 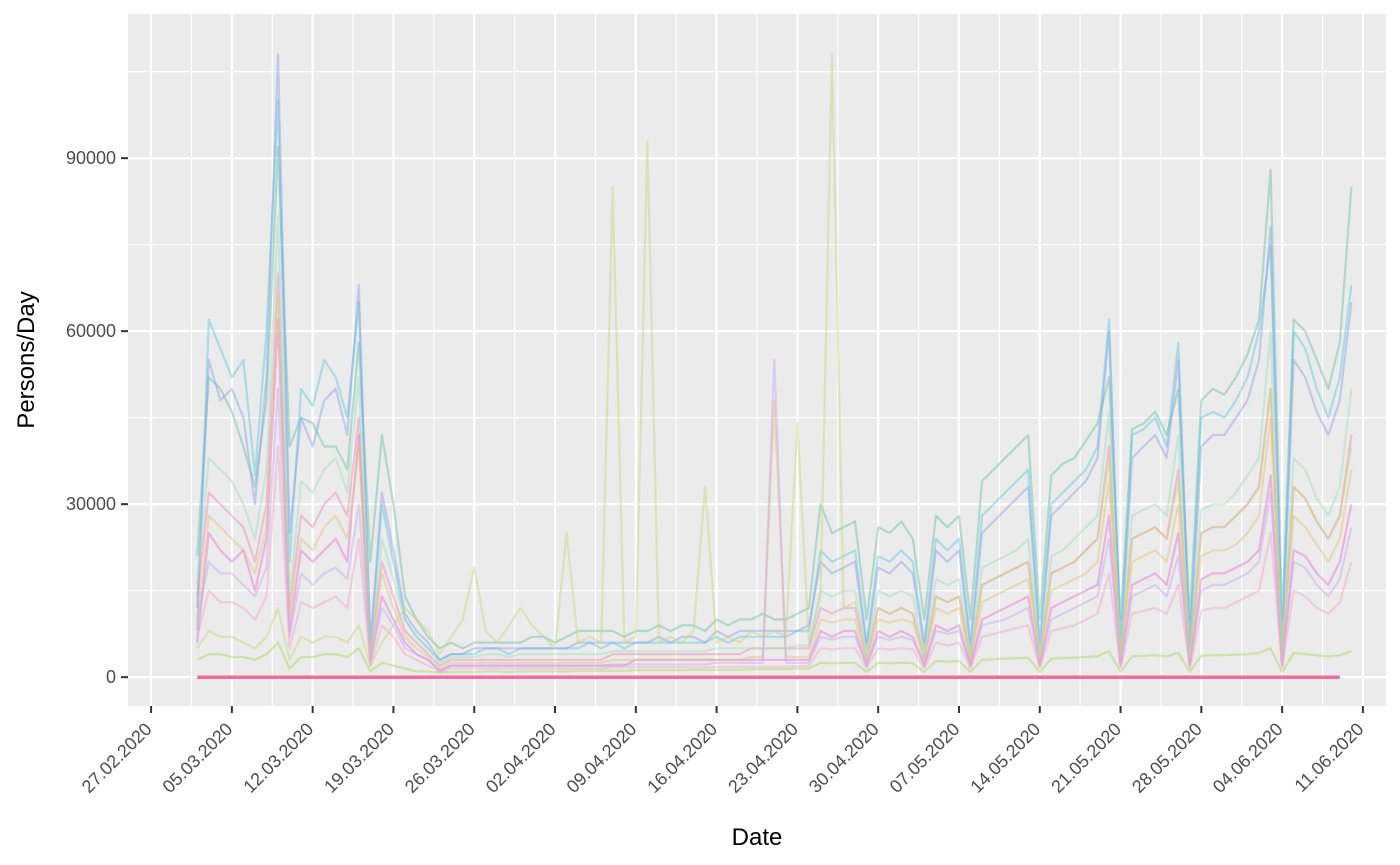 What do you see at coordinates (682, 758) in the screenshot?
I see `x-tick-label: 16.04.2020` at bounding box center [682, 758].